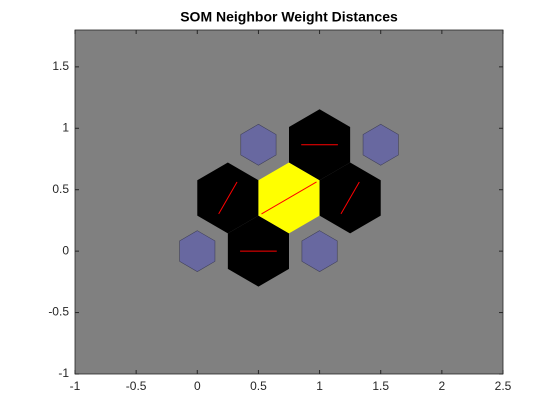 This screenshot has height=420, width=560. Describe the element at coordinates (63, 373) in the screenshot. I see `y-tick-label: -1` at that location.